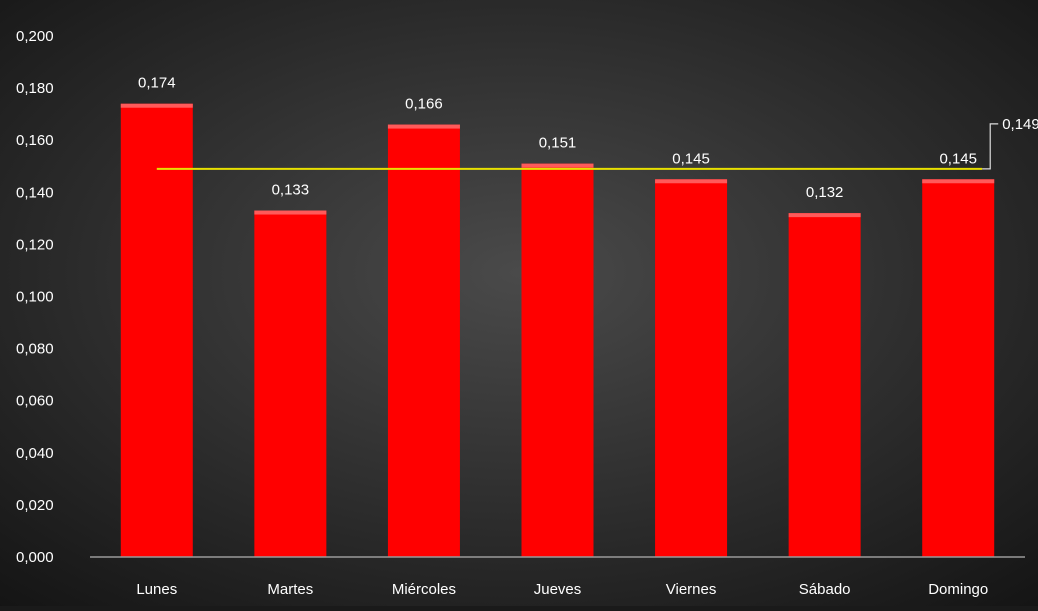  Describe the element at coordinates (558, 589) in the screenshot. I see `x-tick-label: Jueves` at that location.